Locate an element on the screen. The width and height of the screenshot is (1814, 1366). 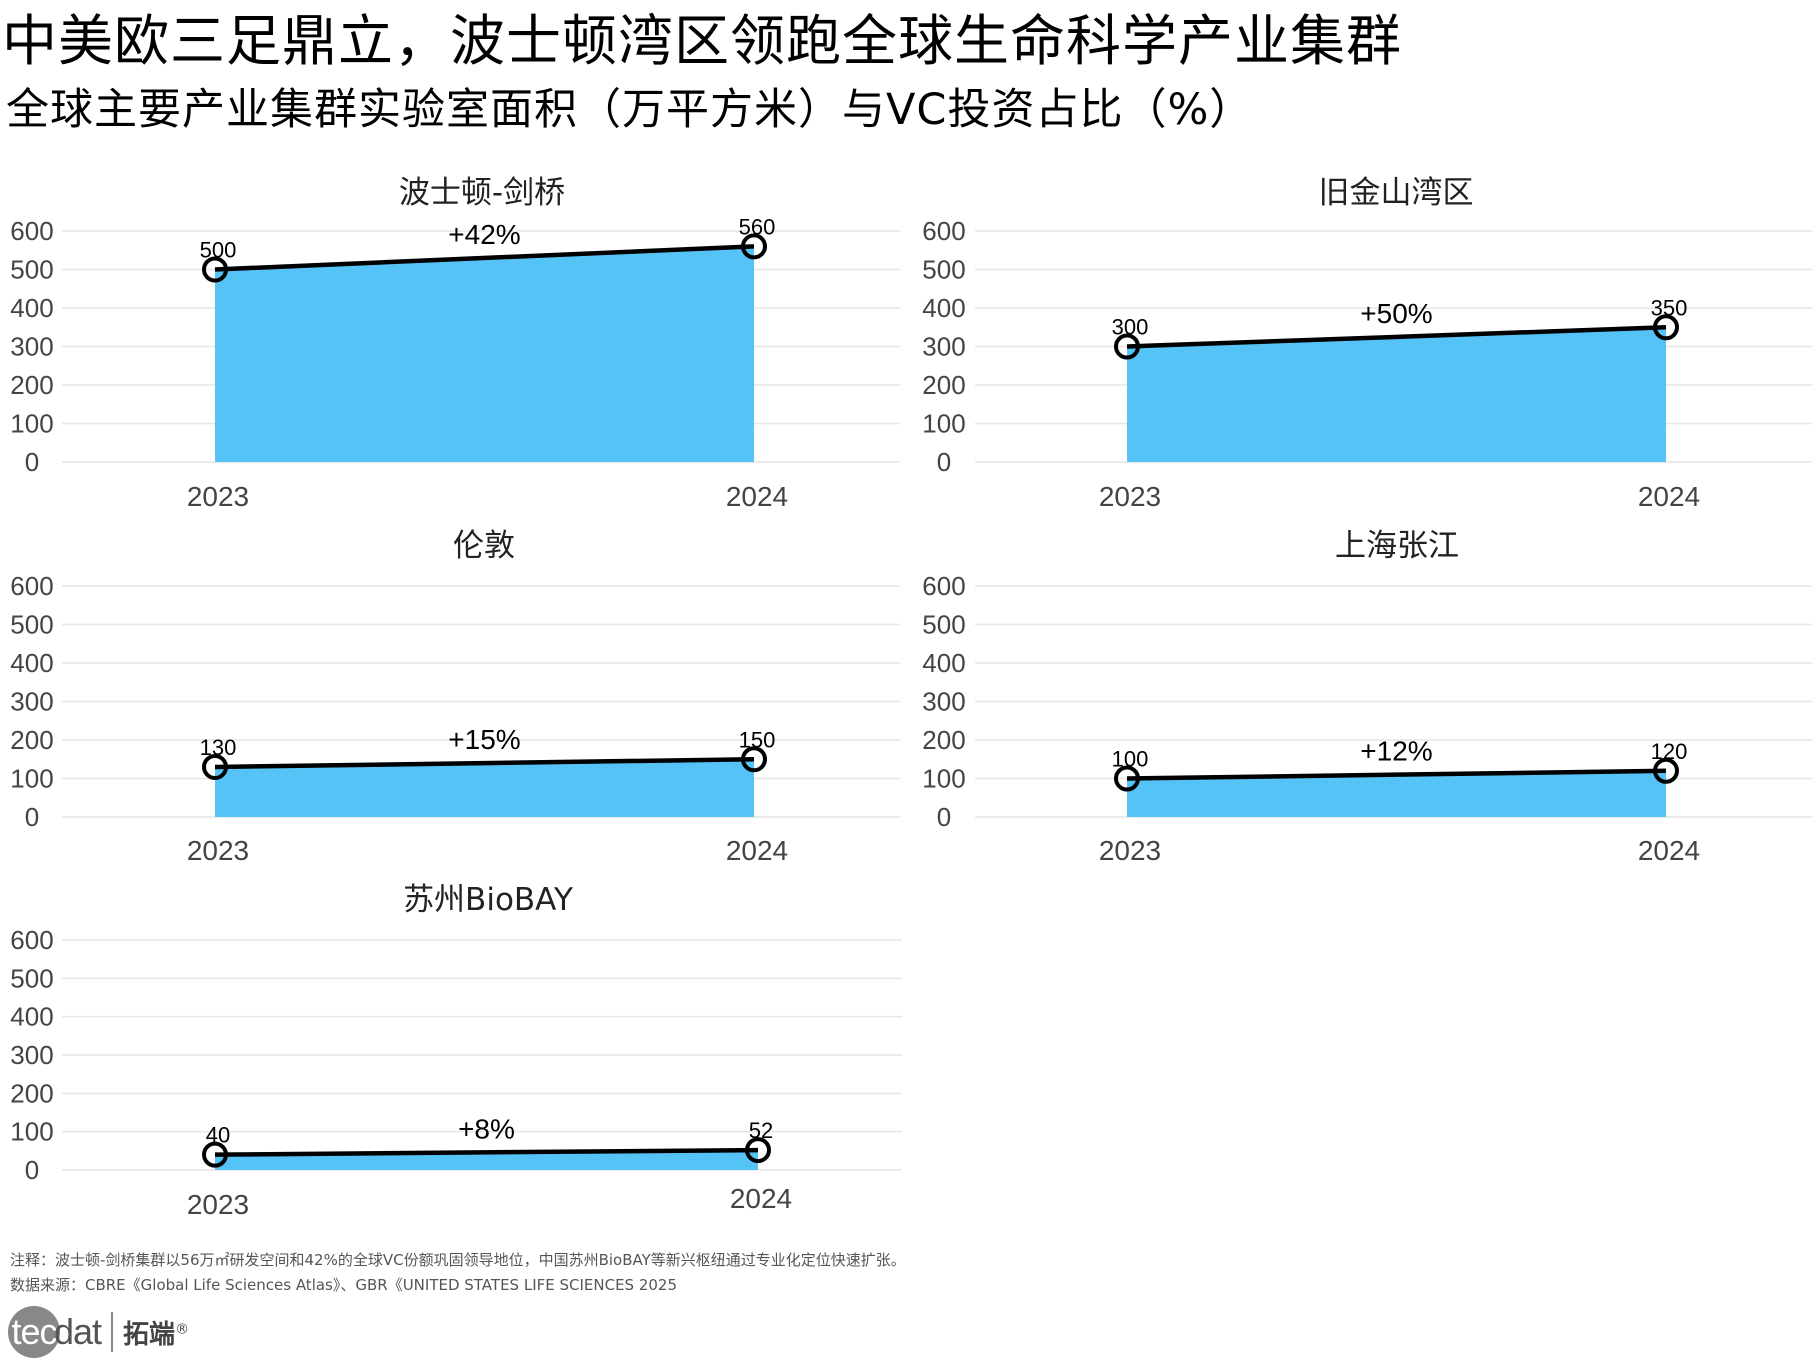
logo-divider is located at coordinates (112, 1332).